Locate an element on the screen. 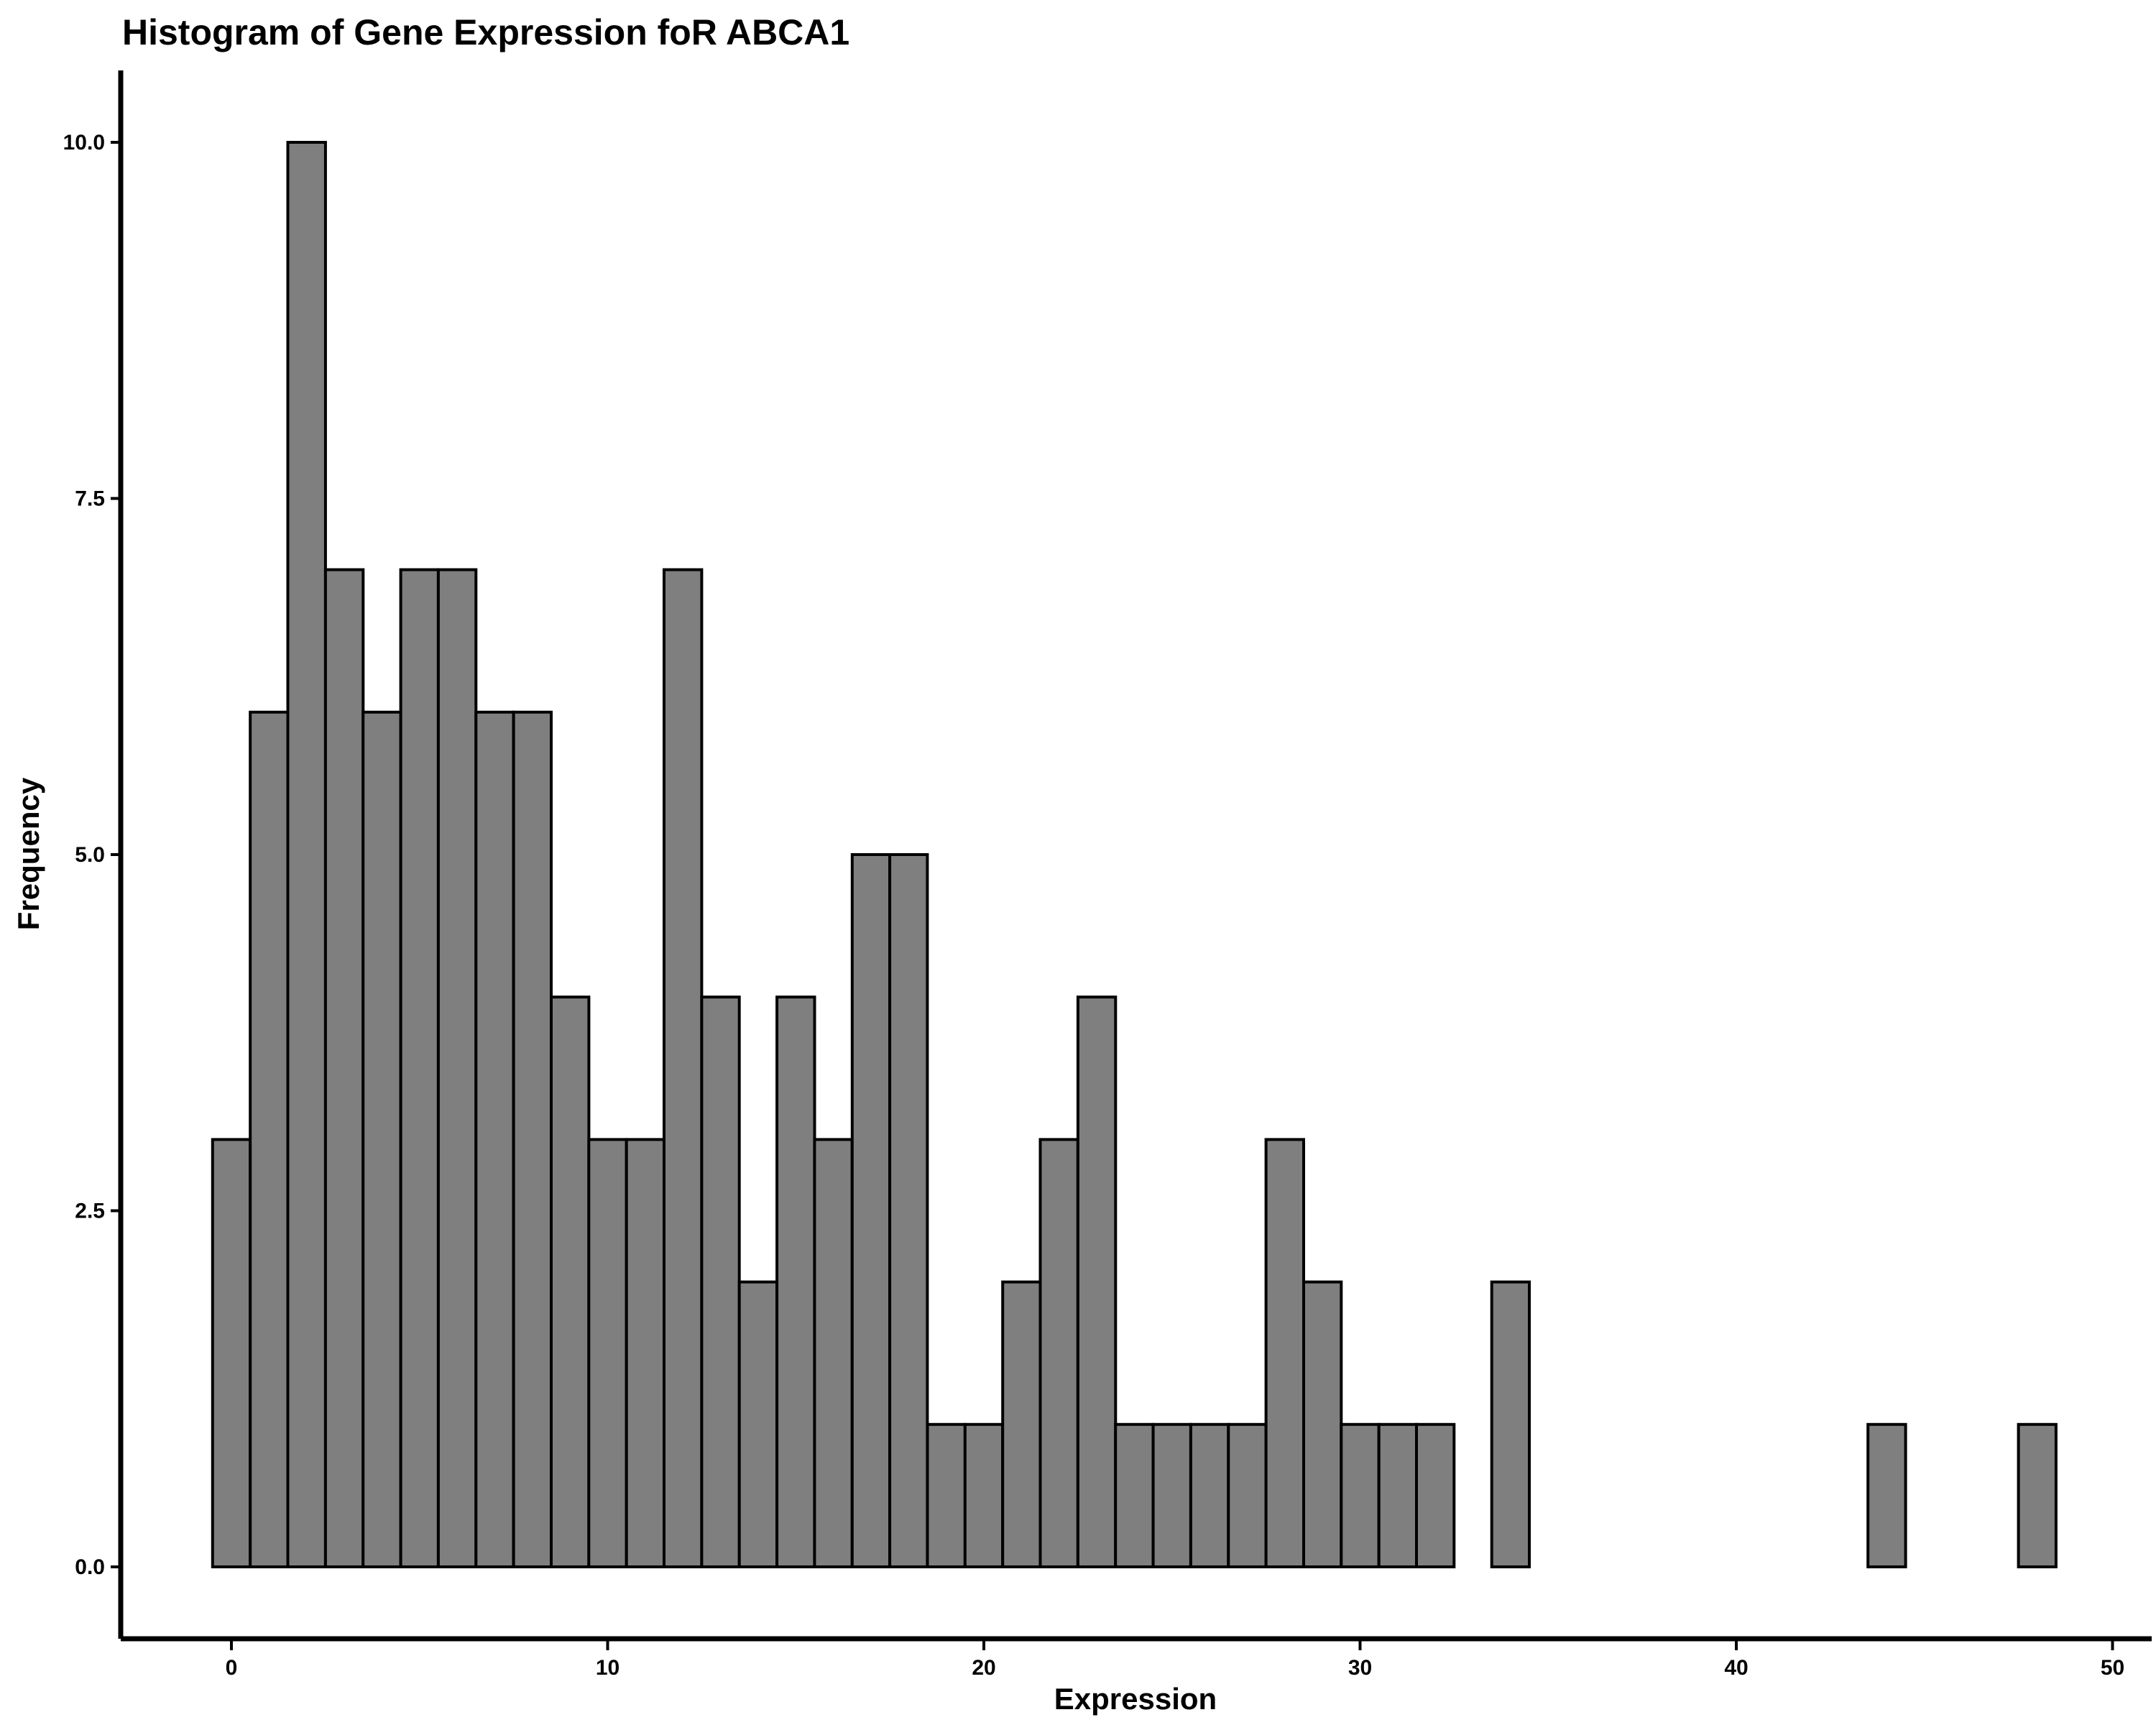 The image size is (2156, 1725). x-axis-label: Expression is located at coordinates (1136, 1699).